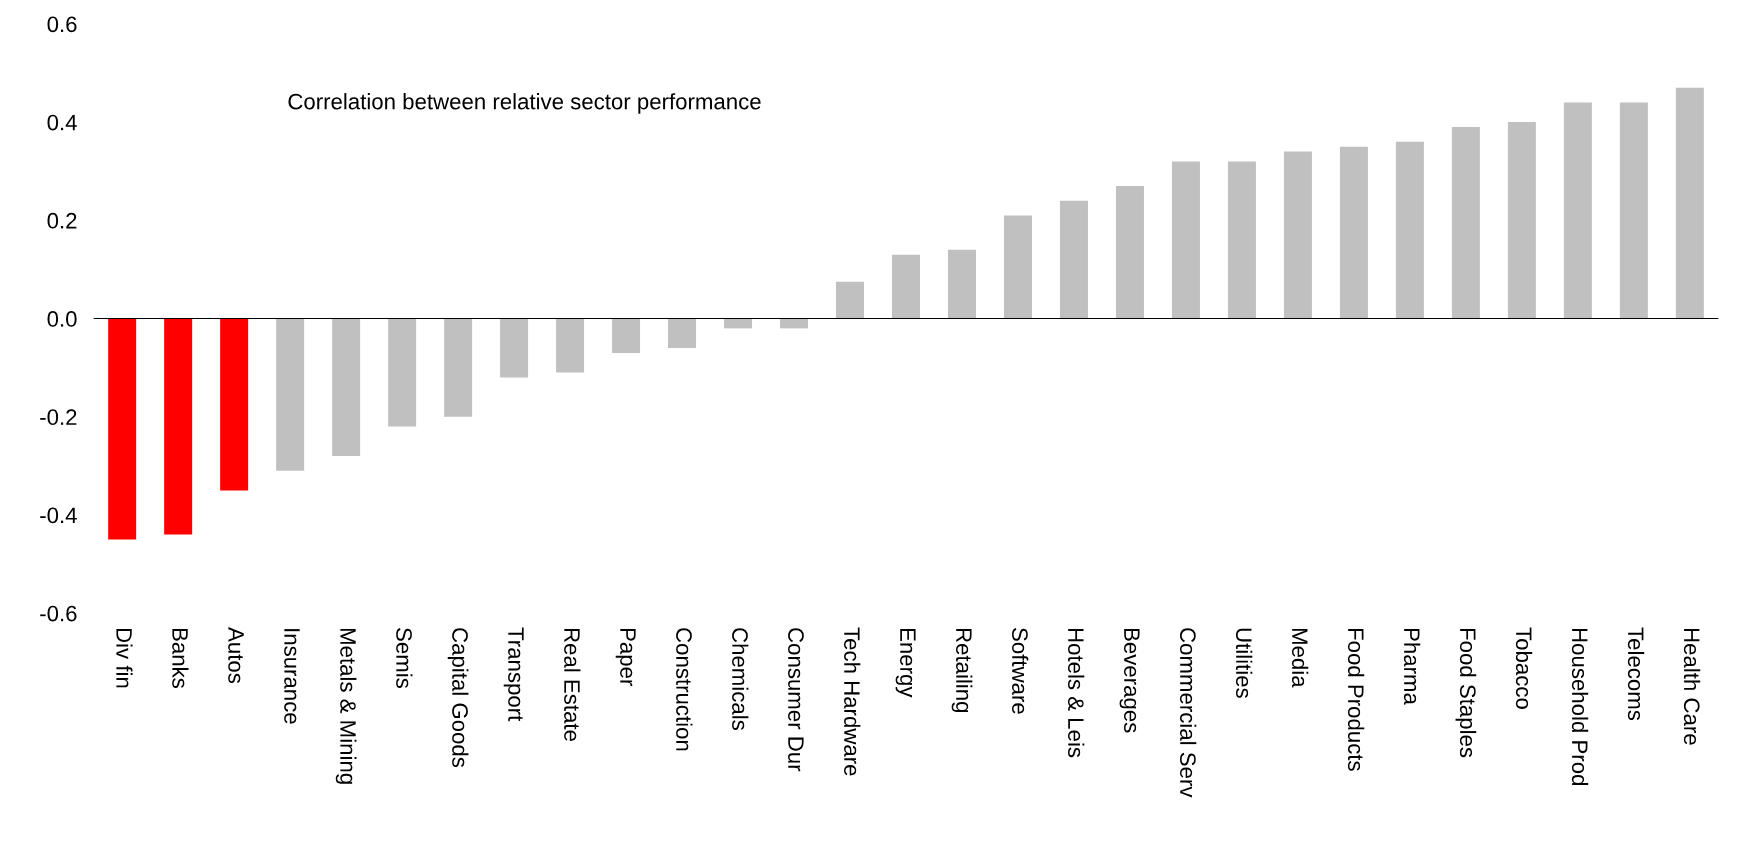 The width and height of the screenshot is (1744, 854). Describe the element at coordinates (796, 700) in the screenshot. I see `x-tick-label: Consumer Dur` at that location.